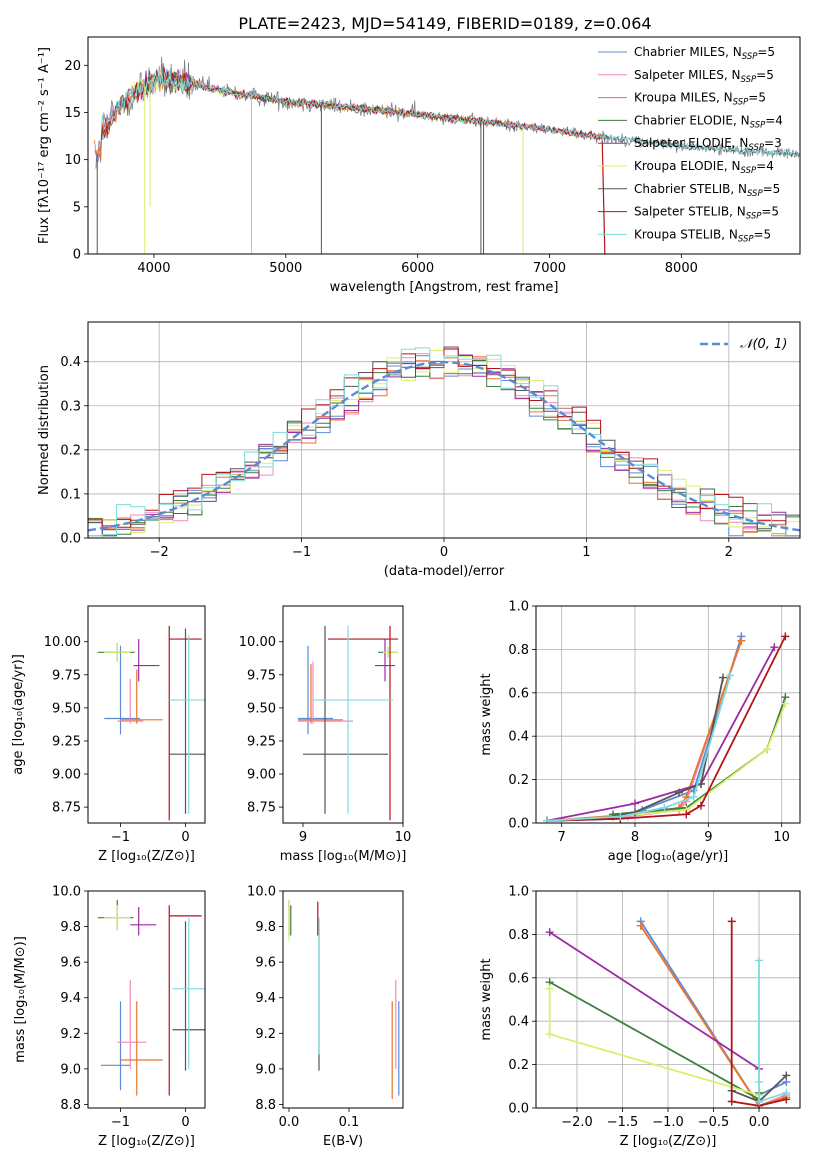 This screenshot has height=1170, width=819. I want to click on x-tick-label: 7000, so click(549, 268).